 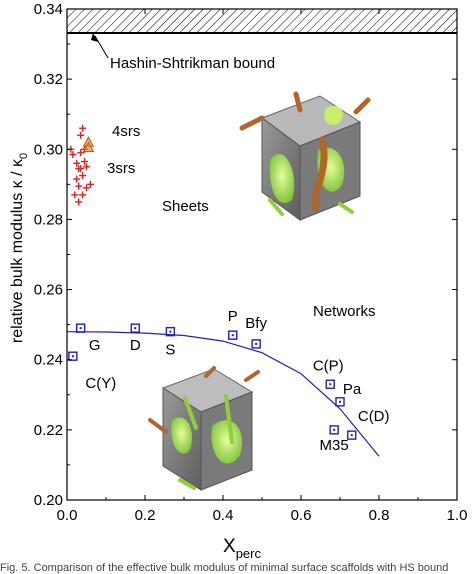 What do you see at coordinates (67, 515) in the screenshot?
I see `x-tick-label: 0.0` at bounding box center [67, 515].